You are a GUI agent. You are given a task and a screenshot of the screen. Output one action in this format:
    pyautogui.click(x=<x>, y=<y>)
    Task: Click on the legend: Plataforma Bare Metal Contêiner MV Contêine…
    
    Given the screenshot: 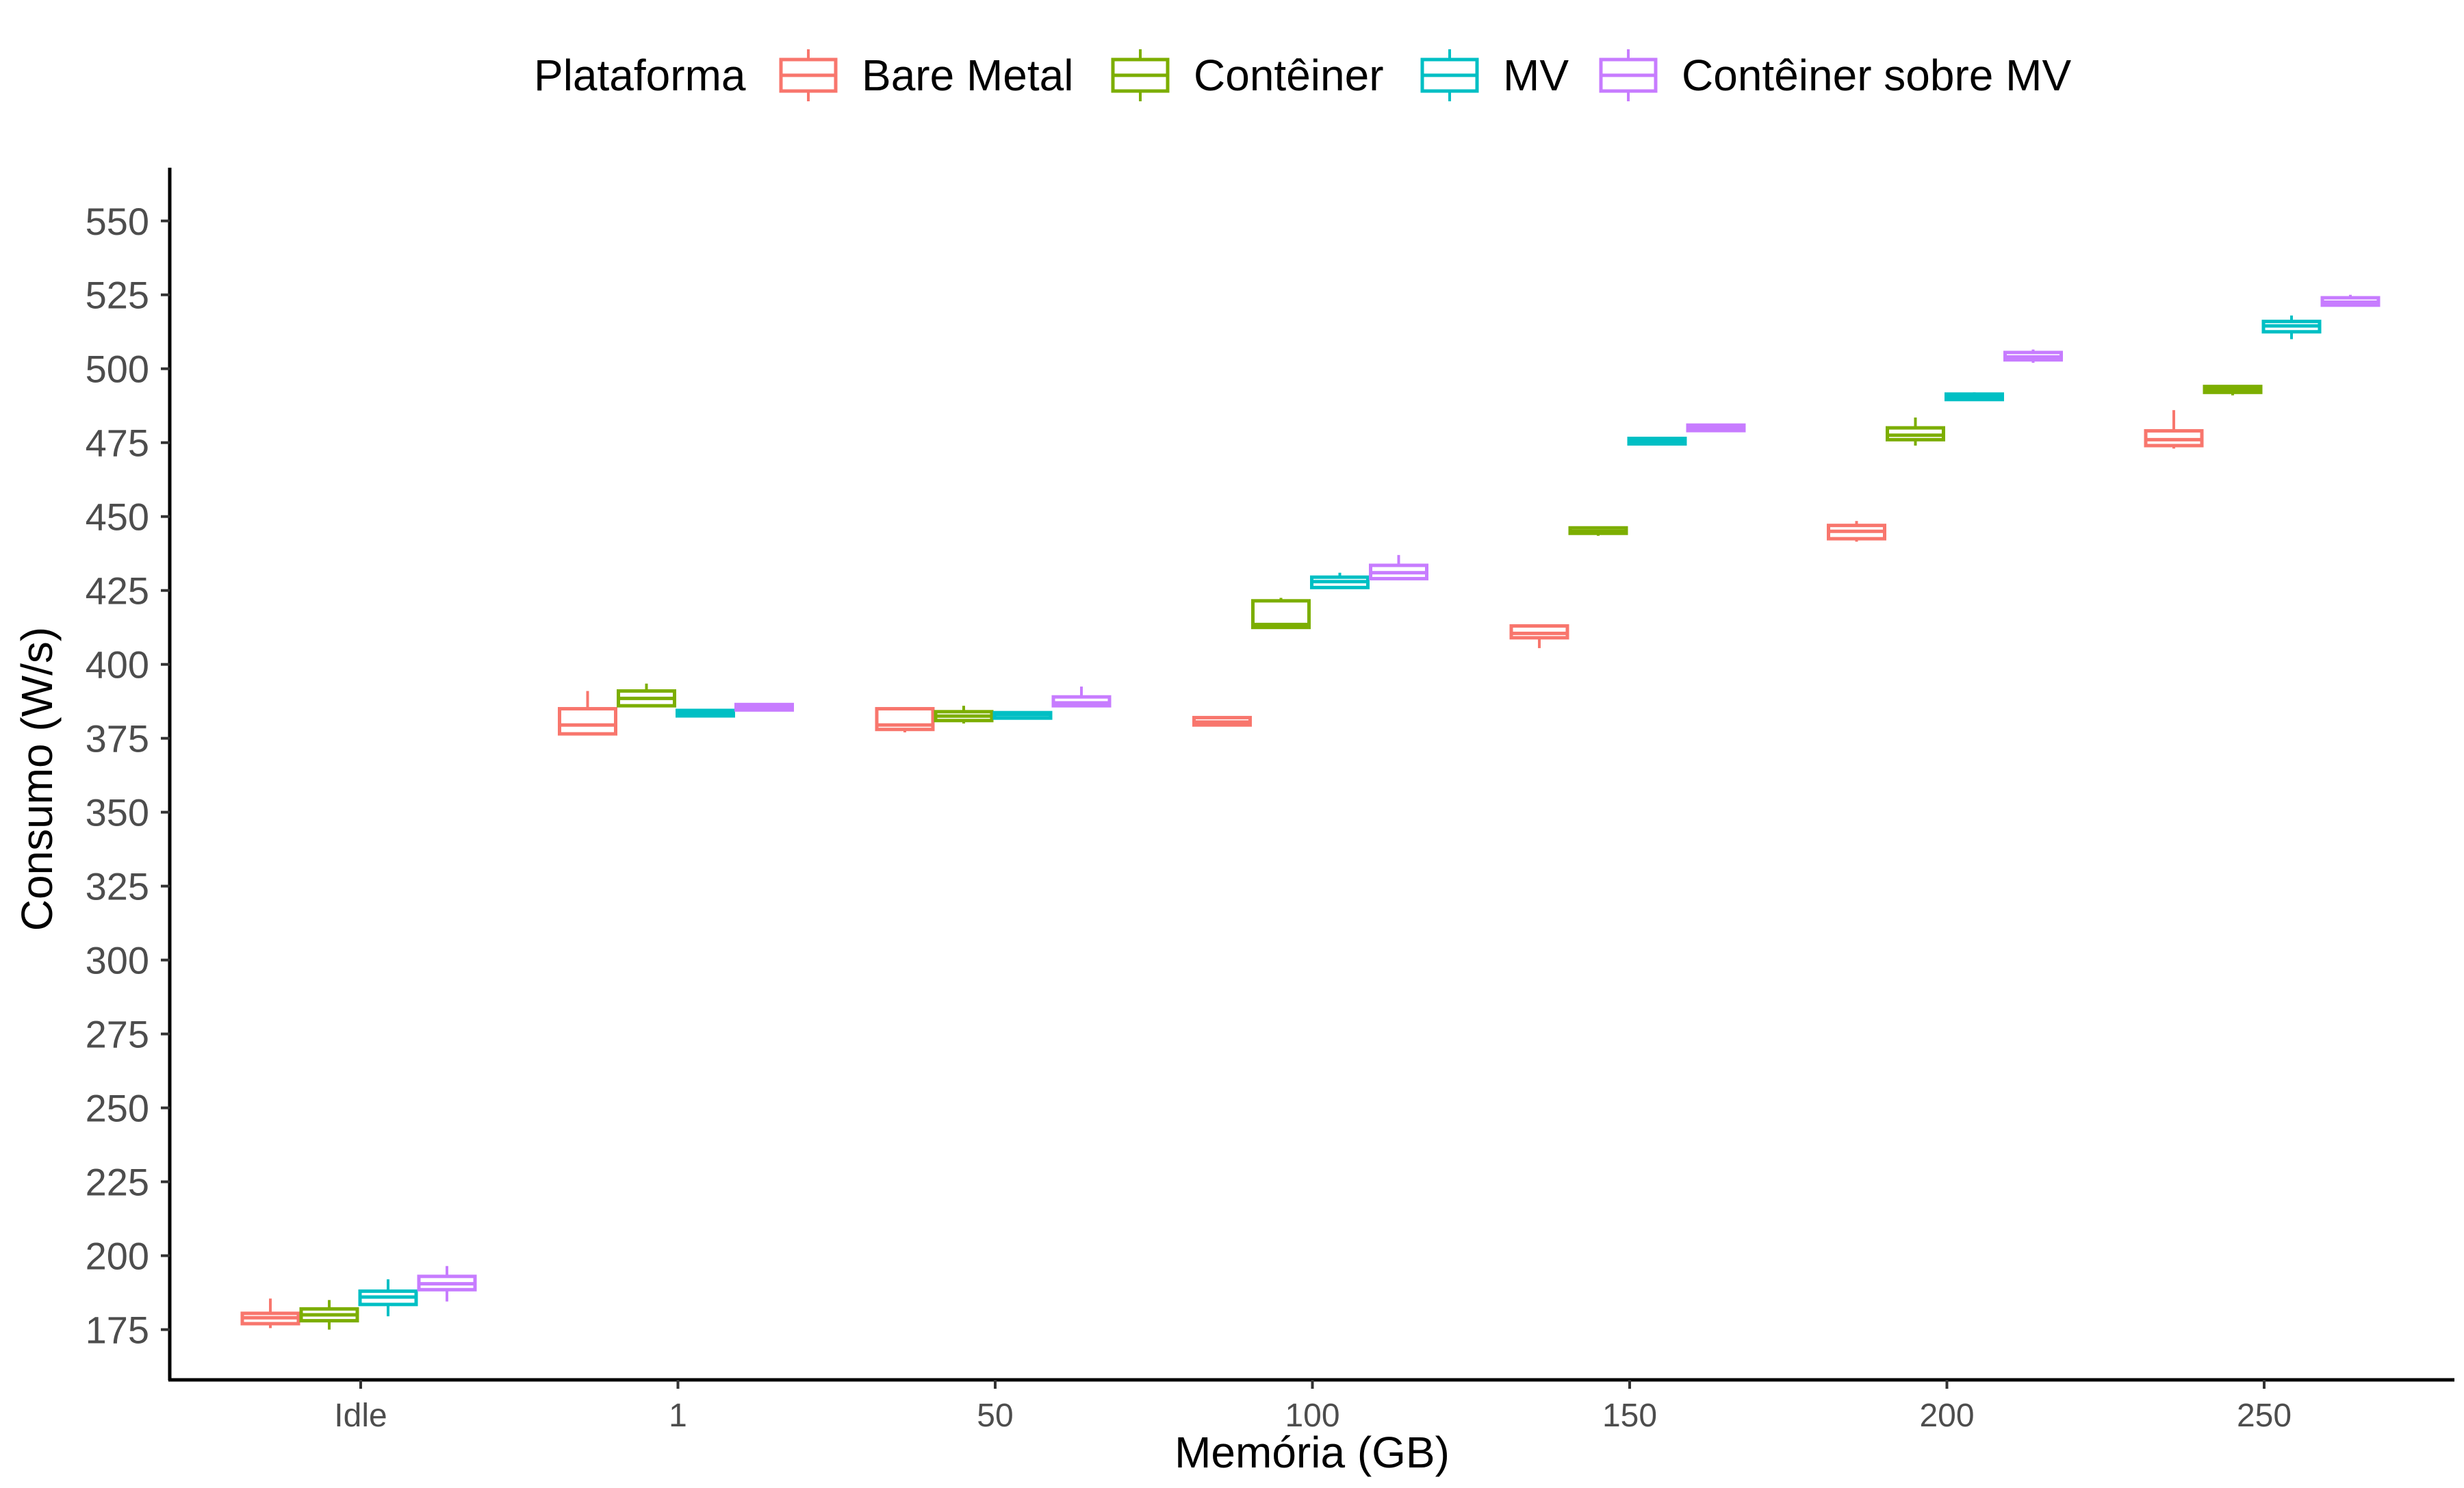 What is the action you would take?
    pyautogui.click(x=1302, y=75)
    